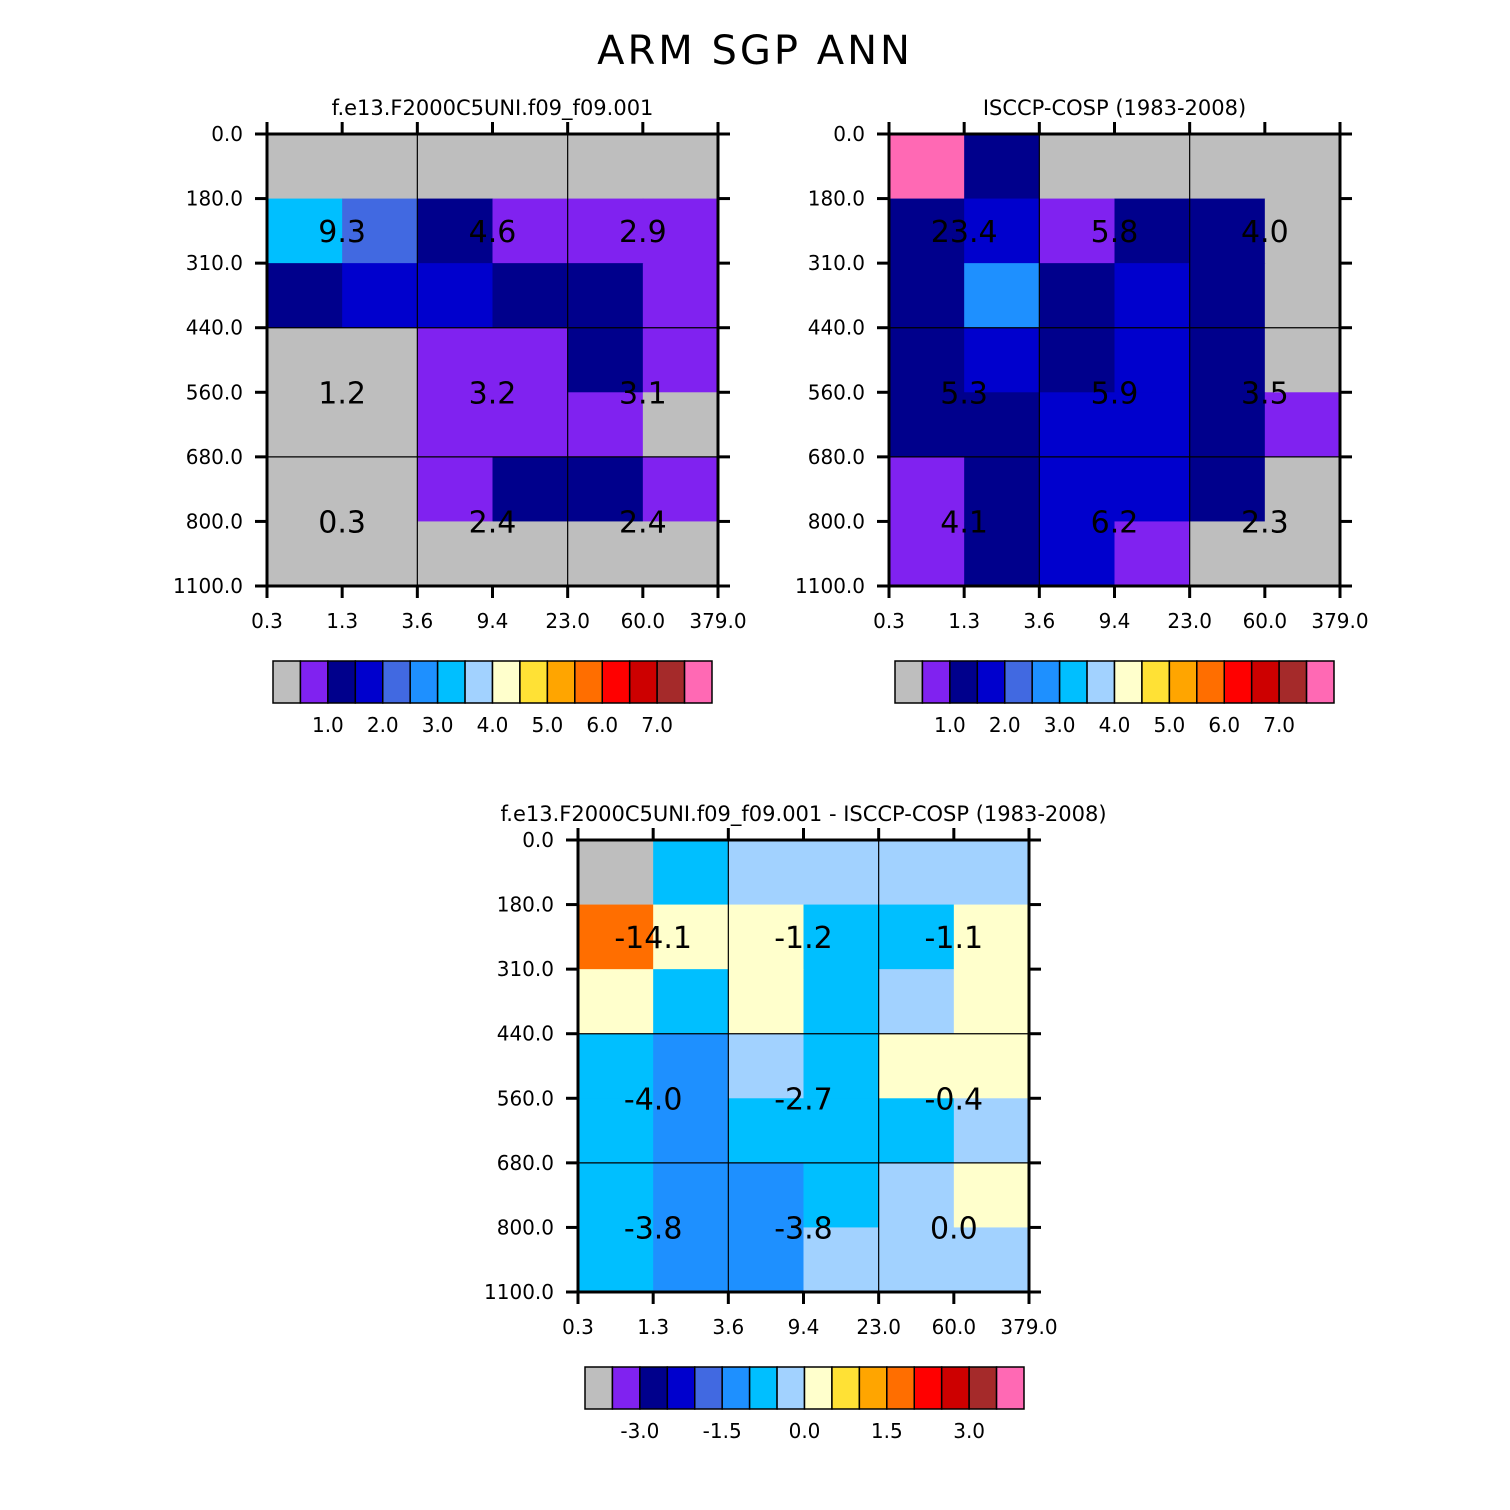 The image size is (1510, 1510). Describe the element at coordinates (836, 457) in the screenshot. I see `y-tick-label: 680.0` at that location.